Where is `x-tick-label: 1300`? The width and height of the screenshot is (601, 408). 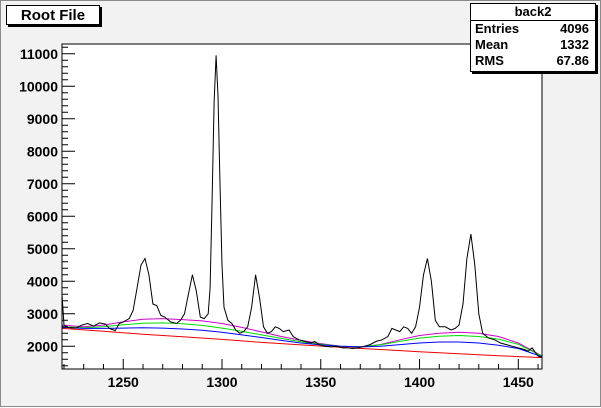
x-tick-label: 1300 is located at coordinates (221, 382).